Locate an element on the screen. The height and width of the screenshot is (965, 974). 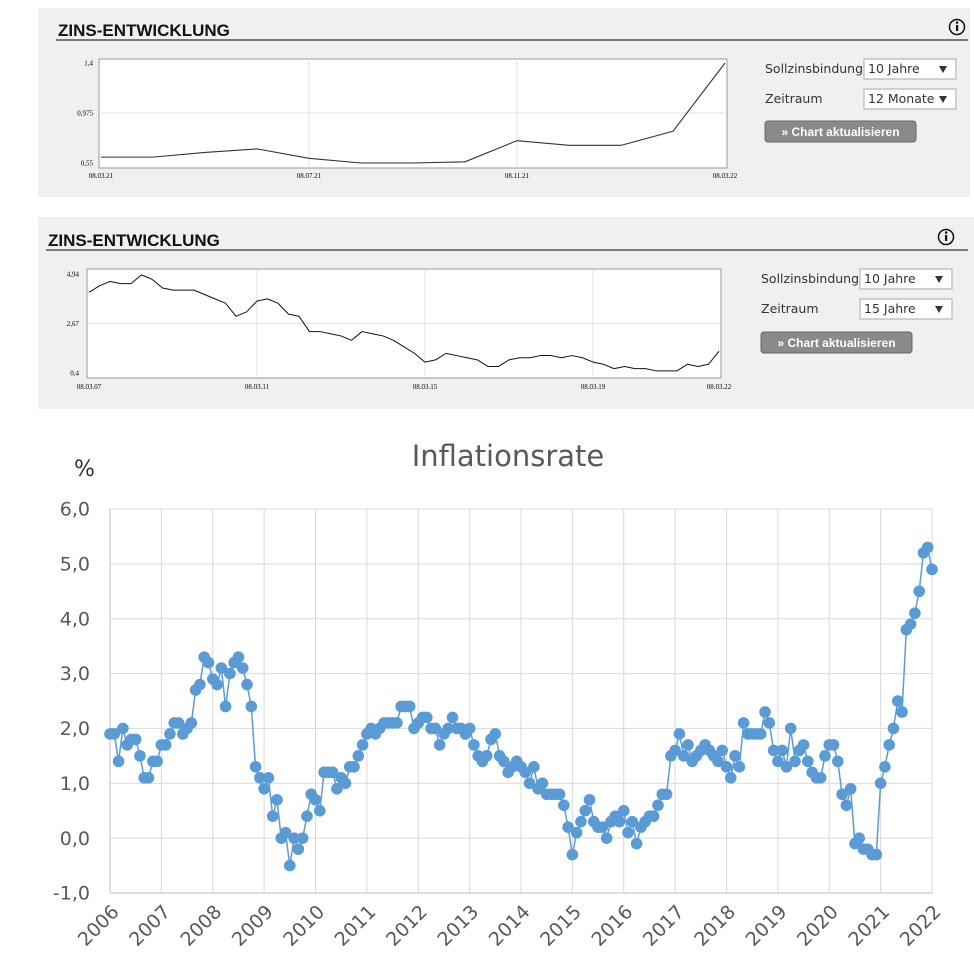
info-icon-stem is located at coordinates (957, 28).